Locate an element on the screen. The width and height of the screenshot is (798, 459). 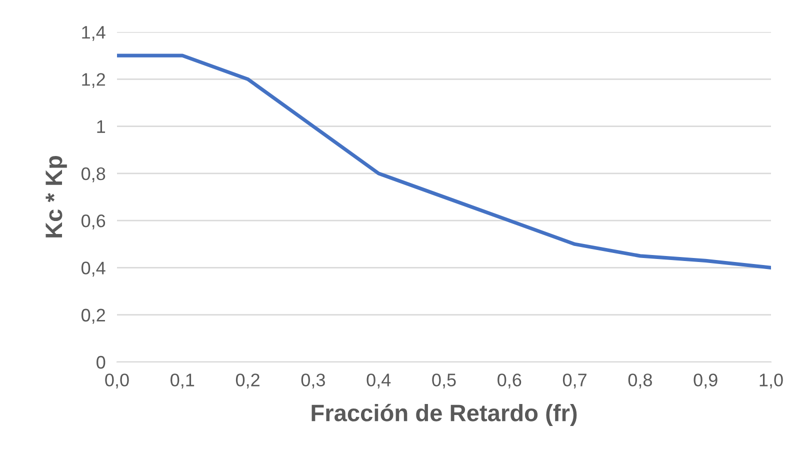
x-tick-label: 0,5 is located at coordinates (444, 381).